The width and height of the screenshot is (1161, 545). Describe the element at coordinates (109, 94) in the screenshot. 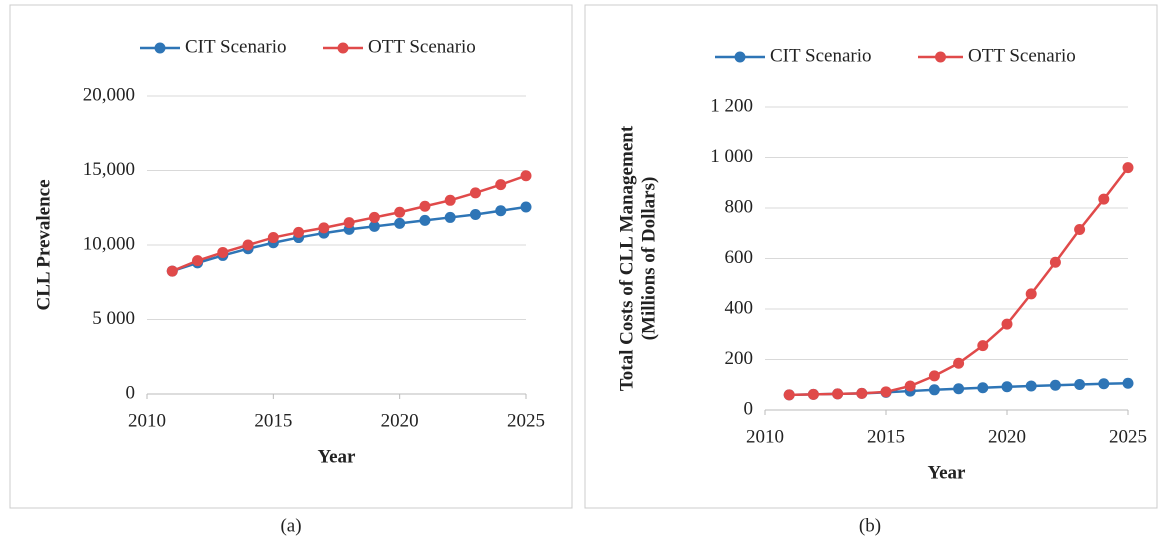

I see `y-tick-label: 20,000` at that location.